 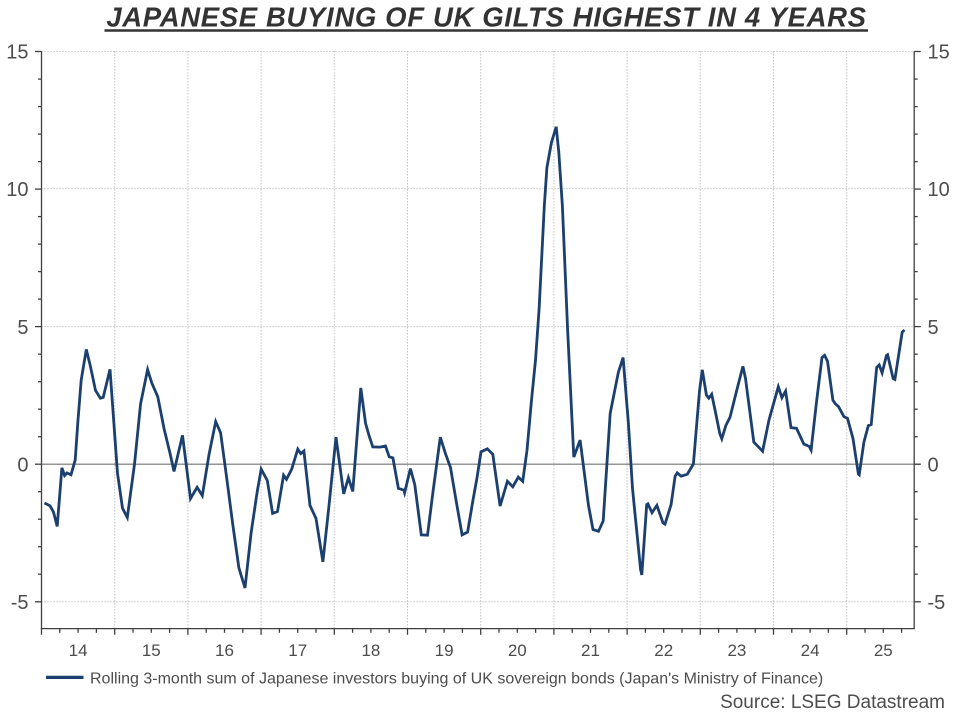 I want to click on svg-text: 16, so click(x=224, y=650).